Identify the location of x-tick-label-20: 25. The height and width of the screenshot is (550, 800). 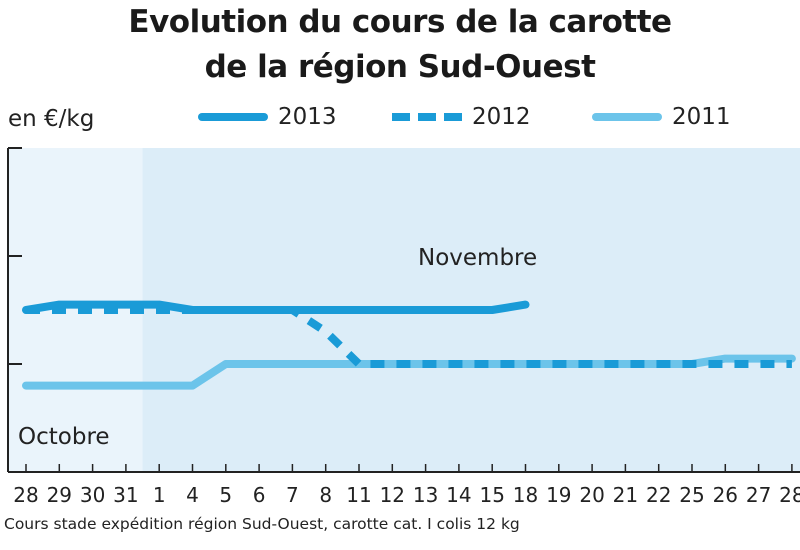
(691, 495).